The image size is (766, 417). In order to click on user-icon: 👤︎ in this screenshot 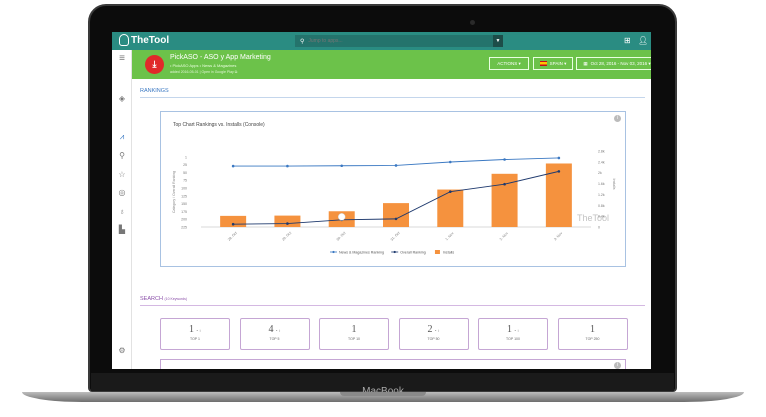, I will do `click(643, 40)`.